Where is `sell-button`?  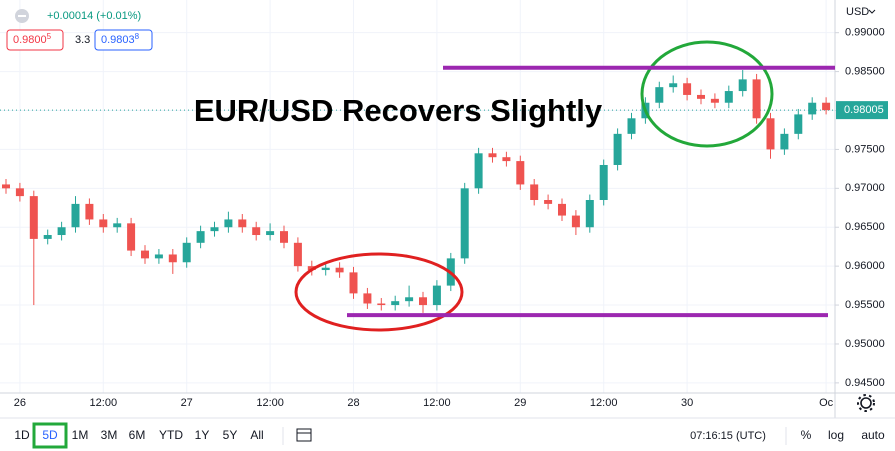 sell-button is located at coordinates (35, 40).